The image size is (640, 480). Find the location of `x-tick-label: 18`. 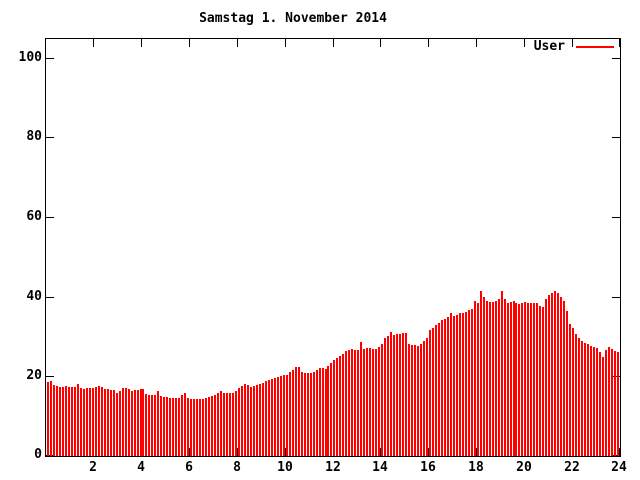

x-tick-label: 18 is located at coordinates (476, 467).